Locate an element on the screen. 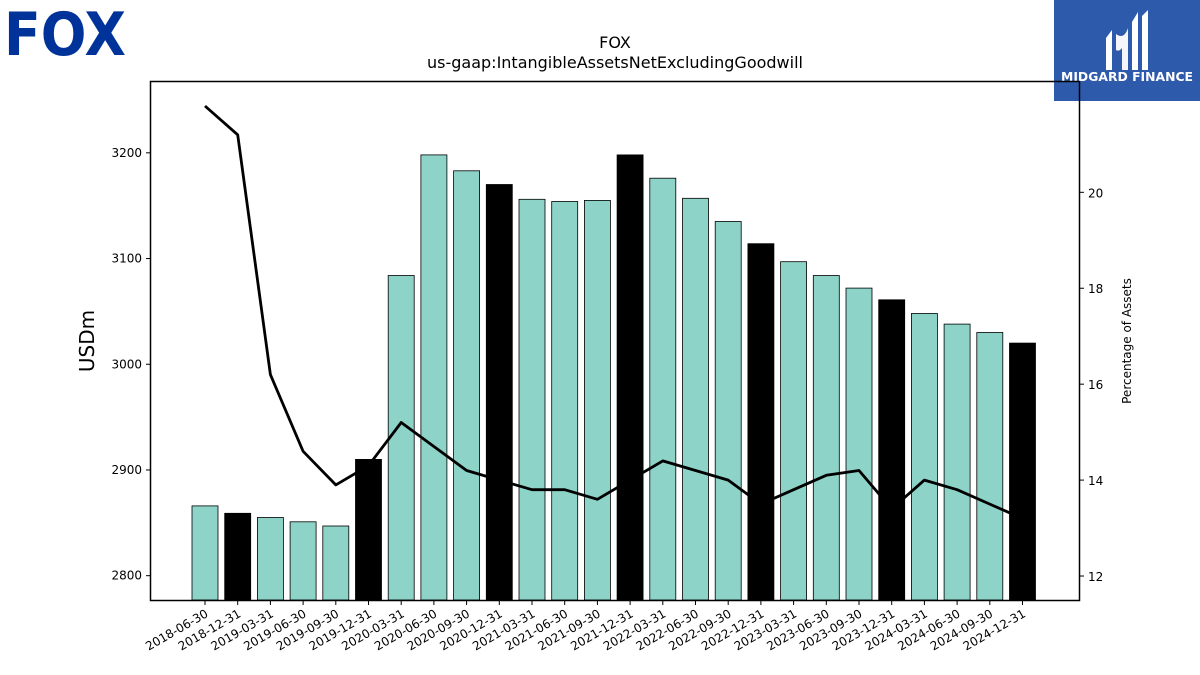  fox-logo: FOX is located at coordinates (65, 31).